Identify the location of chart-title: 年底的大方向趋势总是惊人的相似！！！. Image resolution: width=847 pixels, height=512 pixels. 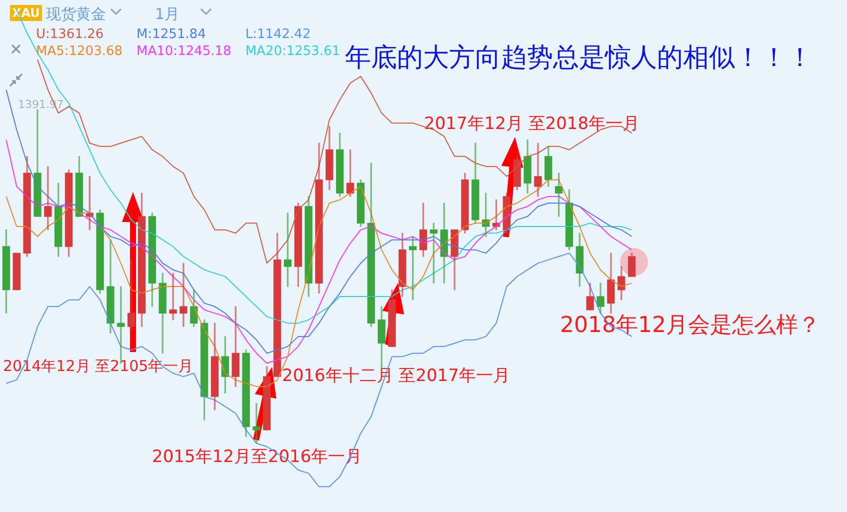
(579, 58).